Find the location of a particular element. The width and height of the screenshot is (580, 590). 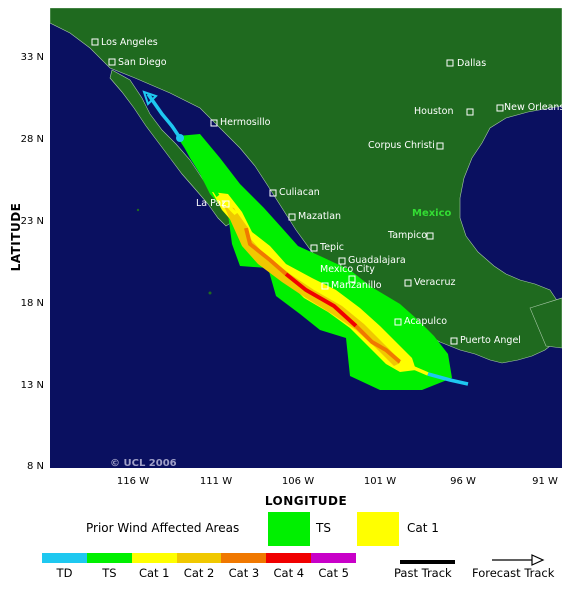

y-axis-title: LATITUDE is located at coordinates (16, 237).